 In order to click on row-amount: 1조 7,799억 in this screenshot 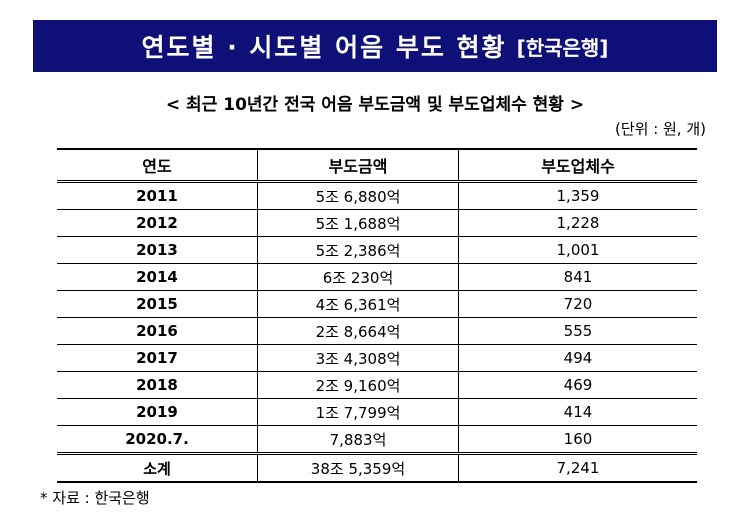, I will do `click(358, 412)`.